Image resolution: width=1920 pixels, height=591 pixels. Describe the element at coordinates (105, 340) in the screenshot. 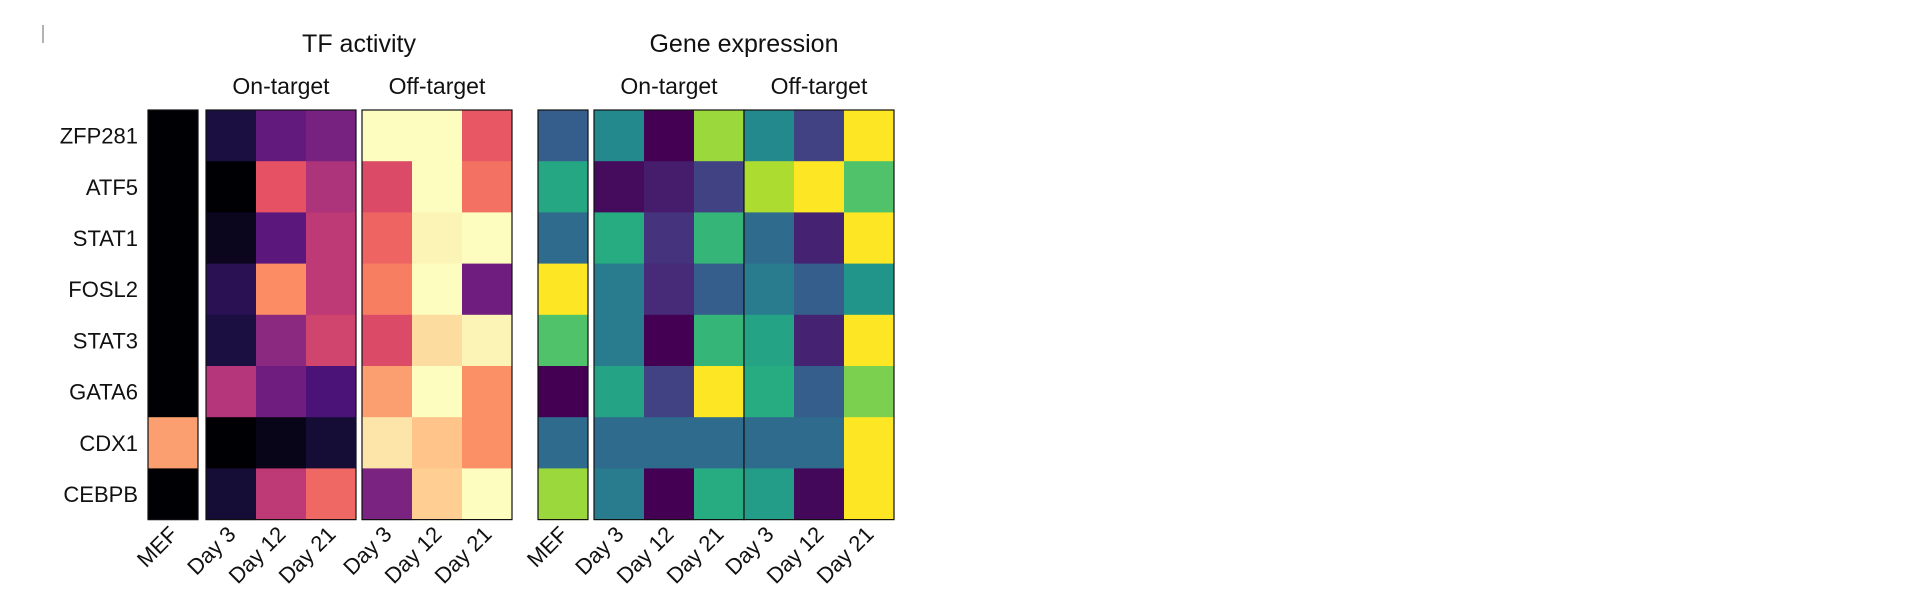

I see `row-label-stat3: STAT3` at that location.